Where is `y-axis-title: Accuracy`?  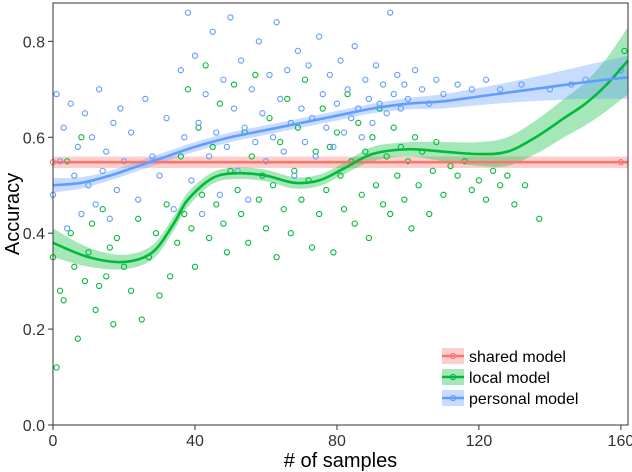 y-axis-title: Accuracy is located at coordinates (13, 214).